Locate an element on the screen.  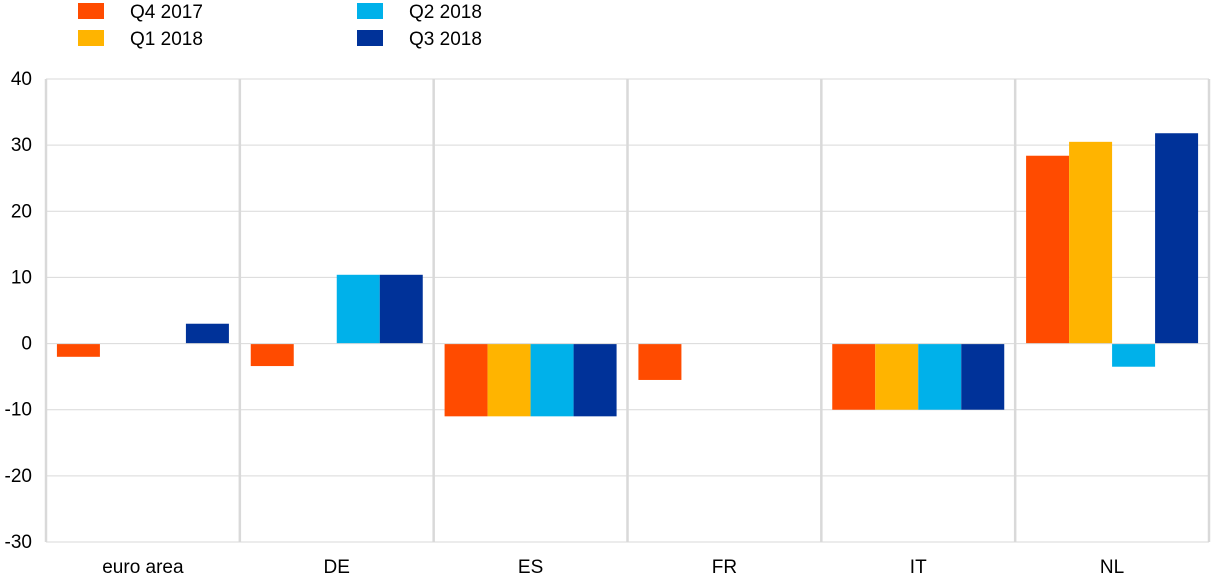
x-tick-label: euro area is located at coordinates (143, 565).